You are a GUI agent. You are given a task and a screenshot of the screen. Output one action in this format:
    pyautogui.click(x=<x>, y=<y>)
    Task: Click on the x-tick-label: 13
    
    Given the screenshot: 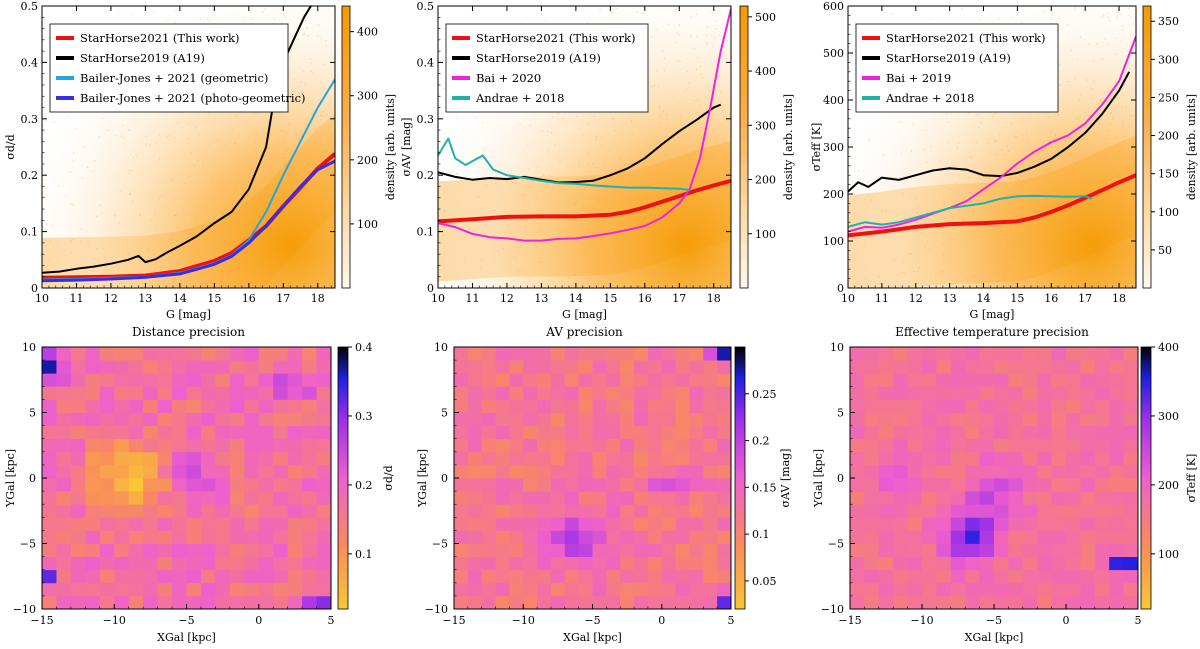 What is the action you would take?
    pyautogui.click(x=541, y=298)
    